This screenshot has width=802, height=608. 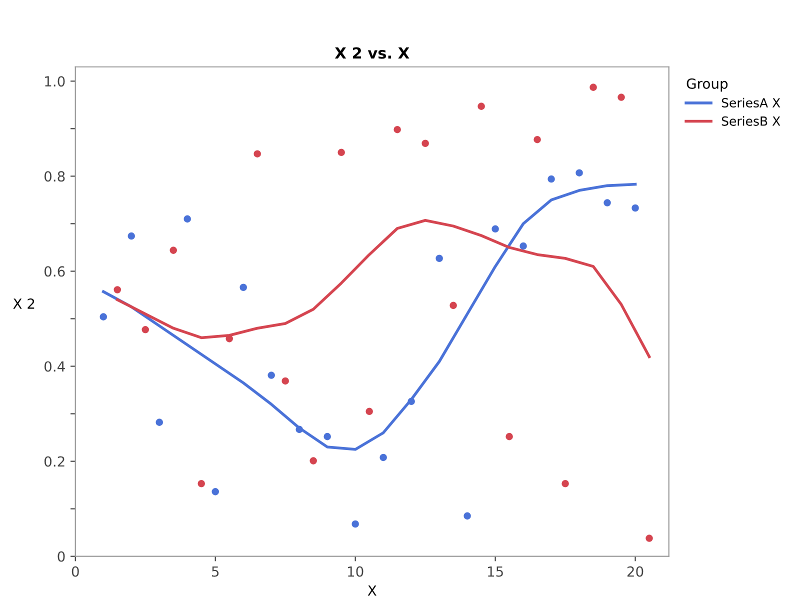 What do you see at coordinates (751, 103) in the screenshot?
I see `legend-label: SeriesA X` at bounding box center [751, 103].